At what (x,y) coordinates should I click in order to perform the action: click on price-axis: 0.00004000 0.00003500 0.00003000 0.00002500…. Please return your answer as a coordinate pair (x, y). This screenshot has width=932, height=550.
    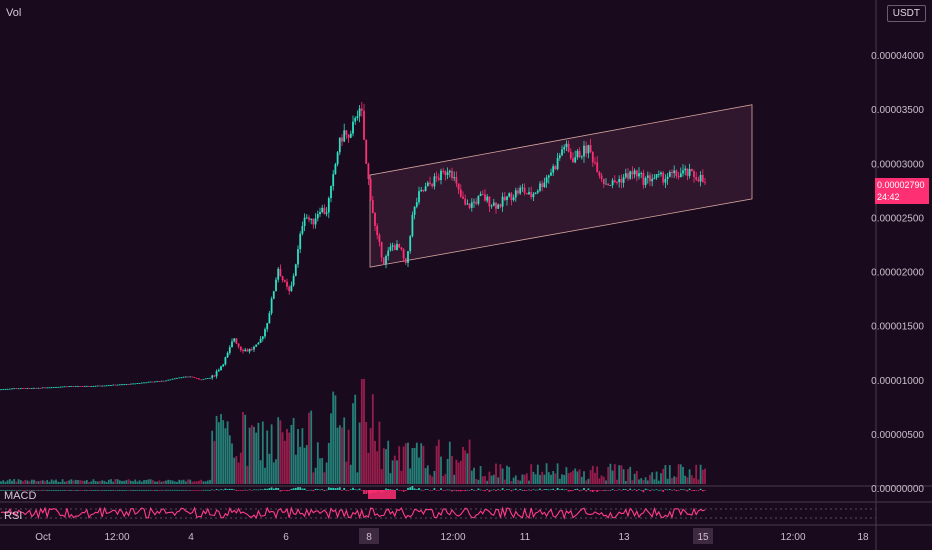
    Looking at the image, I should click on (897, 273).